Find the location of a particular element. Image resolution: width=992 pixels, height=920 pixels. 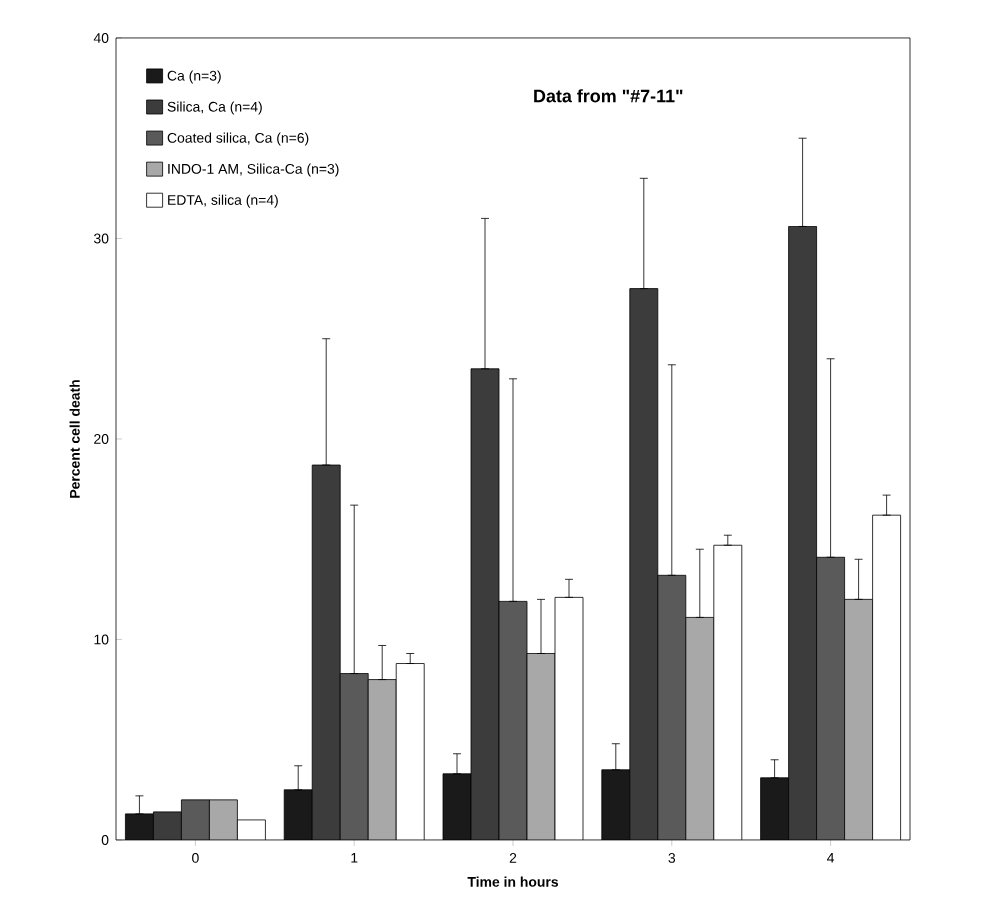

text: Data from "#7-11" is located at coordinates (608, 96).